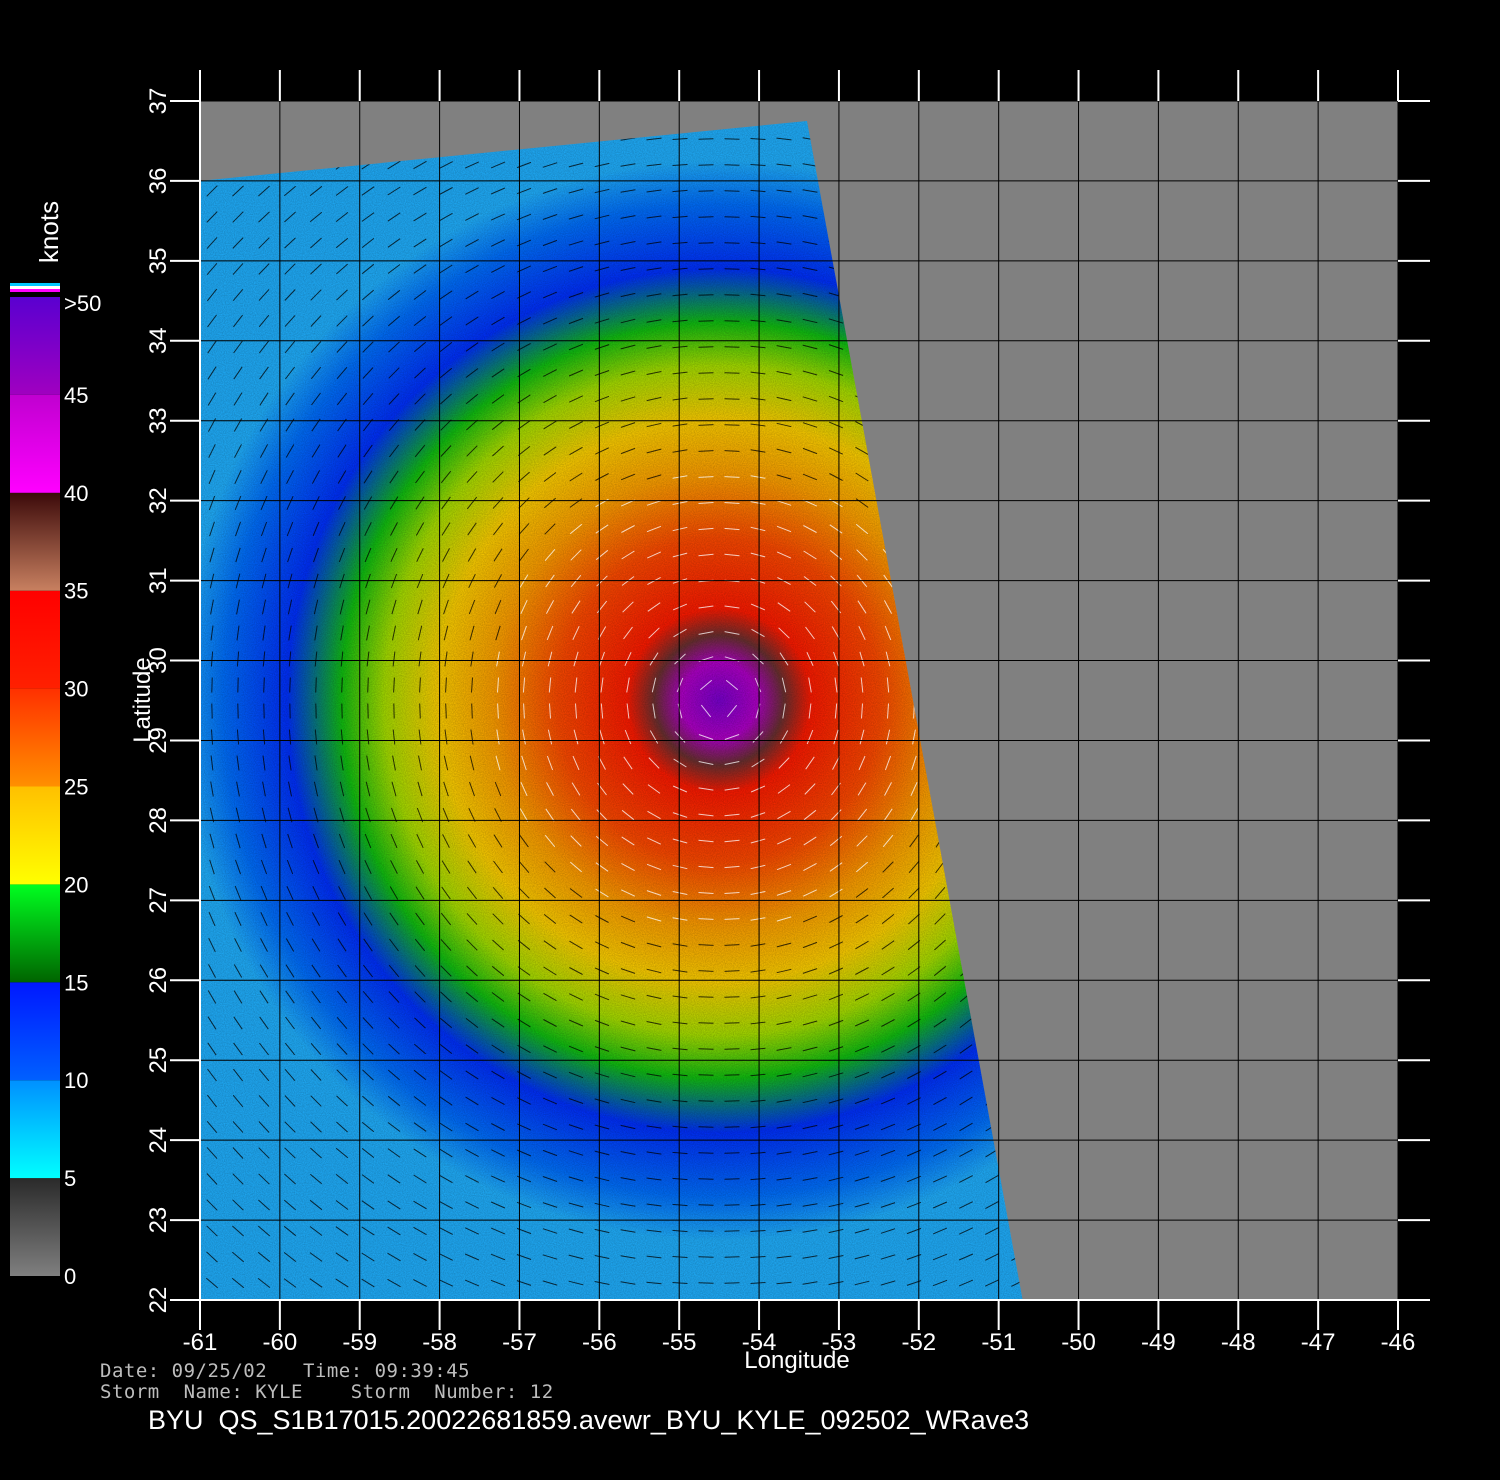 The height and width of the screenshot is (1480, 1500). What do you see at coordinates (998, 1342) in the screenshot?
I see `x-tick-label: -51` at bounding box center [998, 1342].